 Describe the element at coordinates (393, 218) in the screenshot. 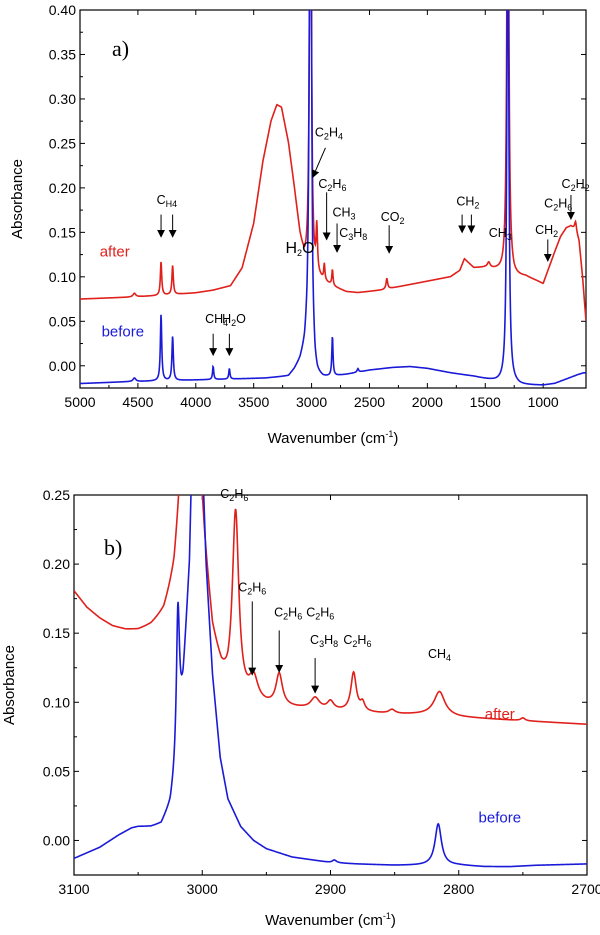

I see `annotation-label: CO2` at that location.